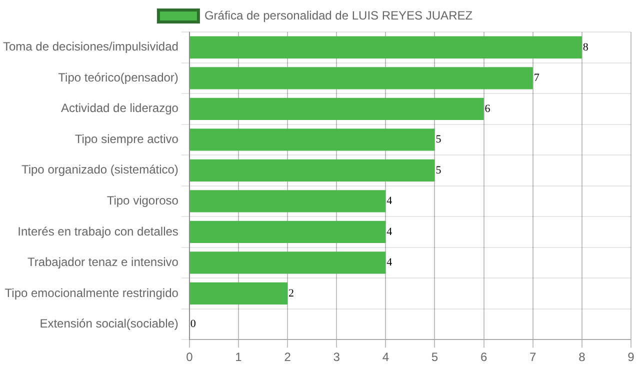  What do you see at coordinates (582, 357) in the screenshot?
I see `x-tick-label: 8` at bounding box center [582, 357].